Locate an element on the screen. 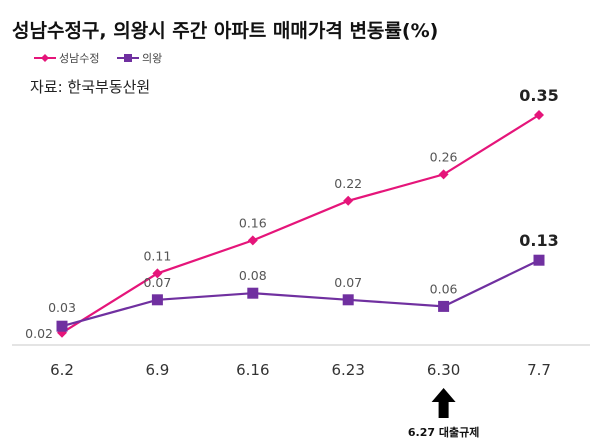  legend-label: 성남수정 is located at coordinates (79, 58).